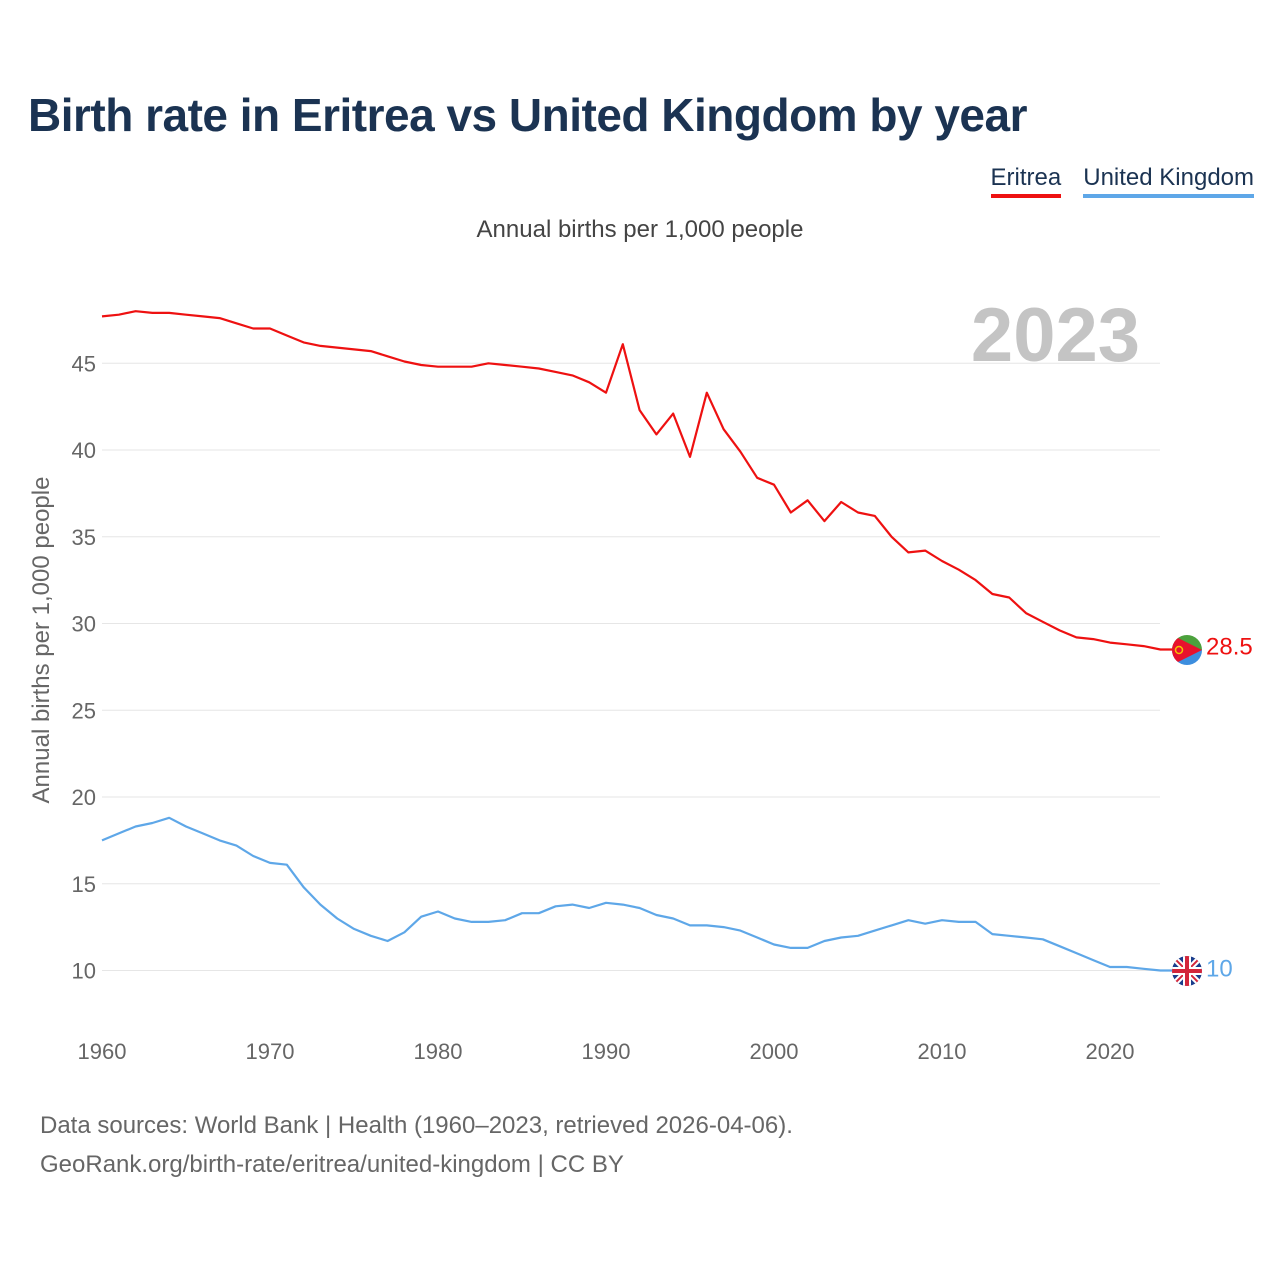  Describe the element at coordinates (640, 229) in the screenshot. I see `chart-subtitle: Annual births per 1,000 people` at that location.